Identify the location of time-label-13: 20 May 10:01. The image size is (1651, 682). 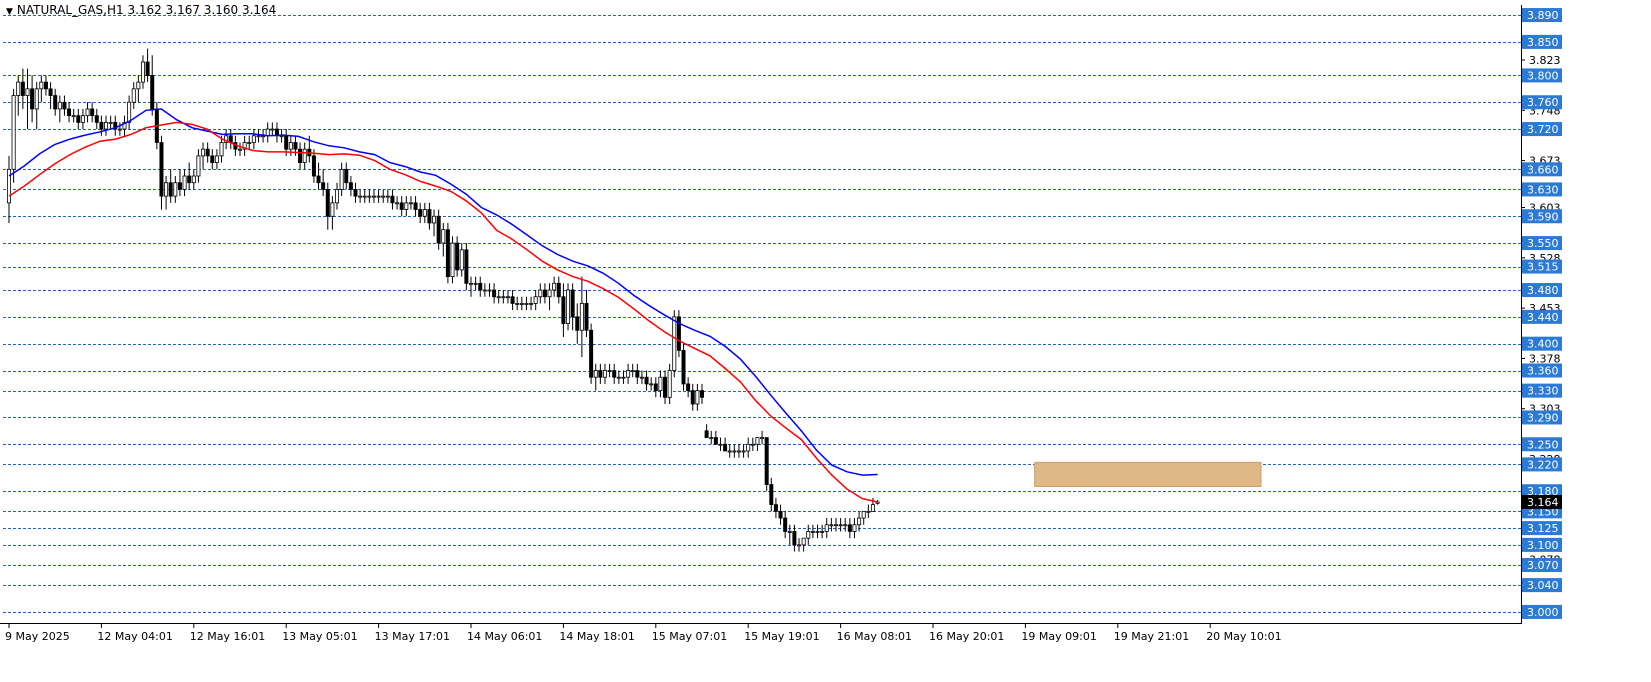
(1243, 636).